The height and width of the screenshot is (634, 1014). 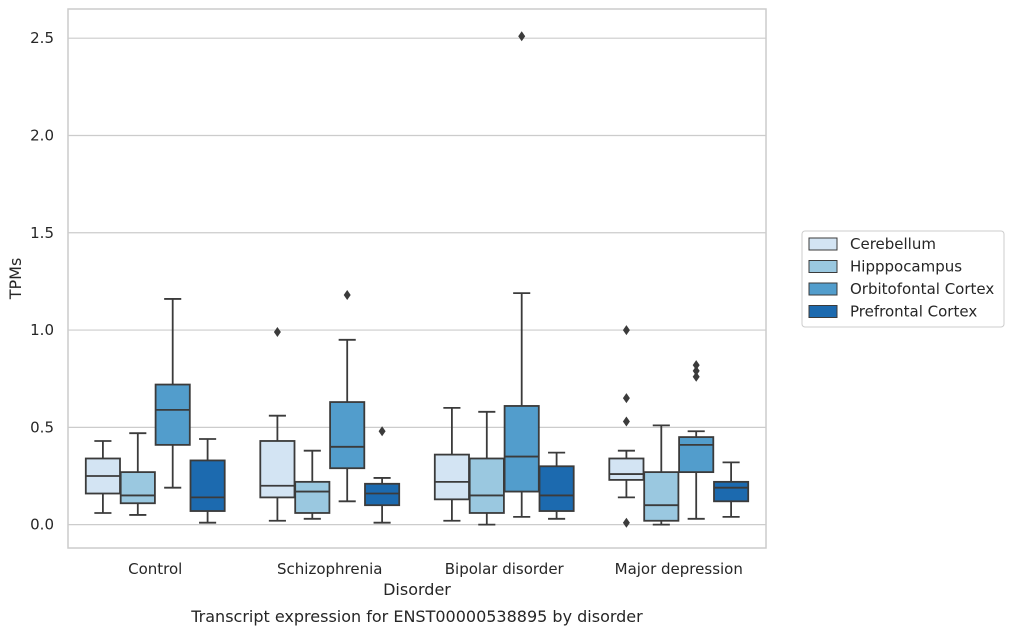 What do you see at coordinates (42, 281) in the screenshot?
I see `y-tick-labels: 0.0 0.5 1.0 1.5 2.0 2.5` at bounding box center [42, 281].